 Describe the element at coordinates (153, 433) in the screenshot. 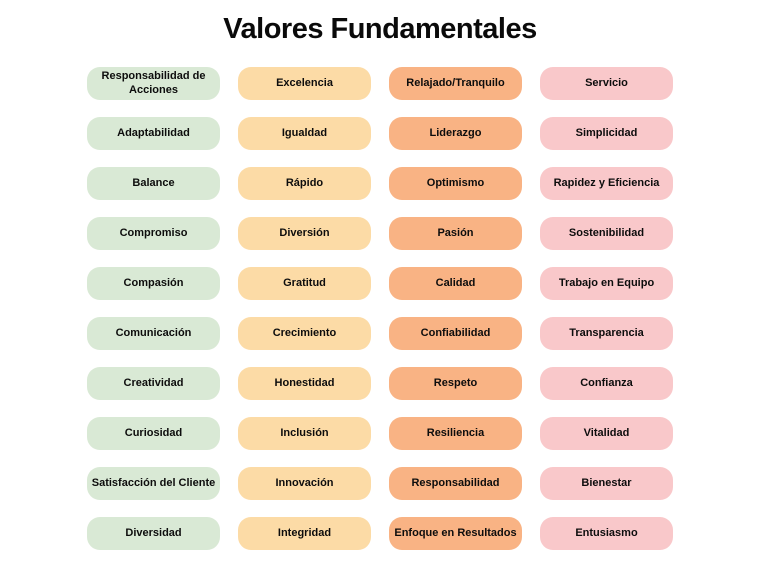

I see `value-pill: Curiosidad` at that location.